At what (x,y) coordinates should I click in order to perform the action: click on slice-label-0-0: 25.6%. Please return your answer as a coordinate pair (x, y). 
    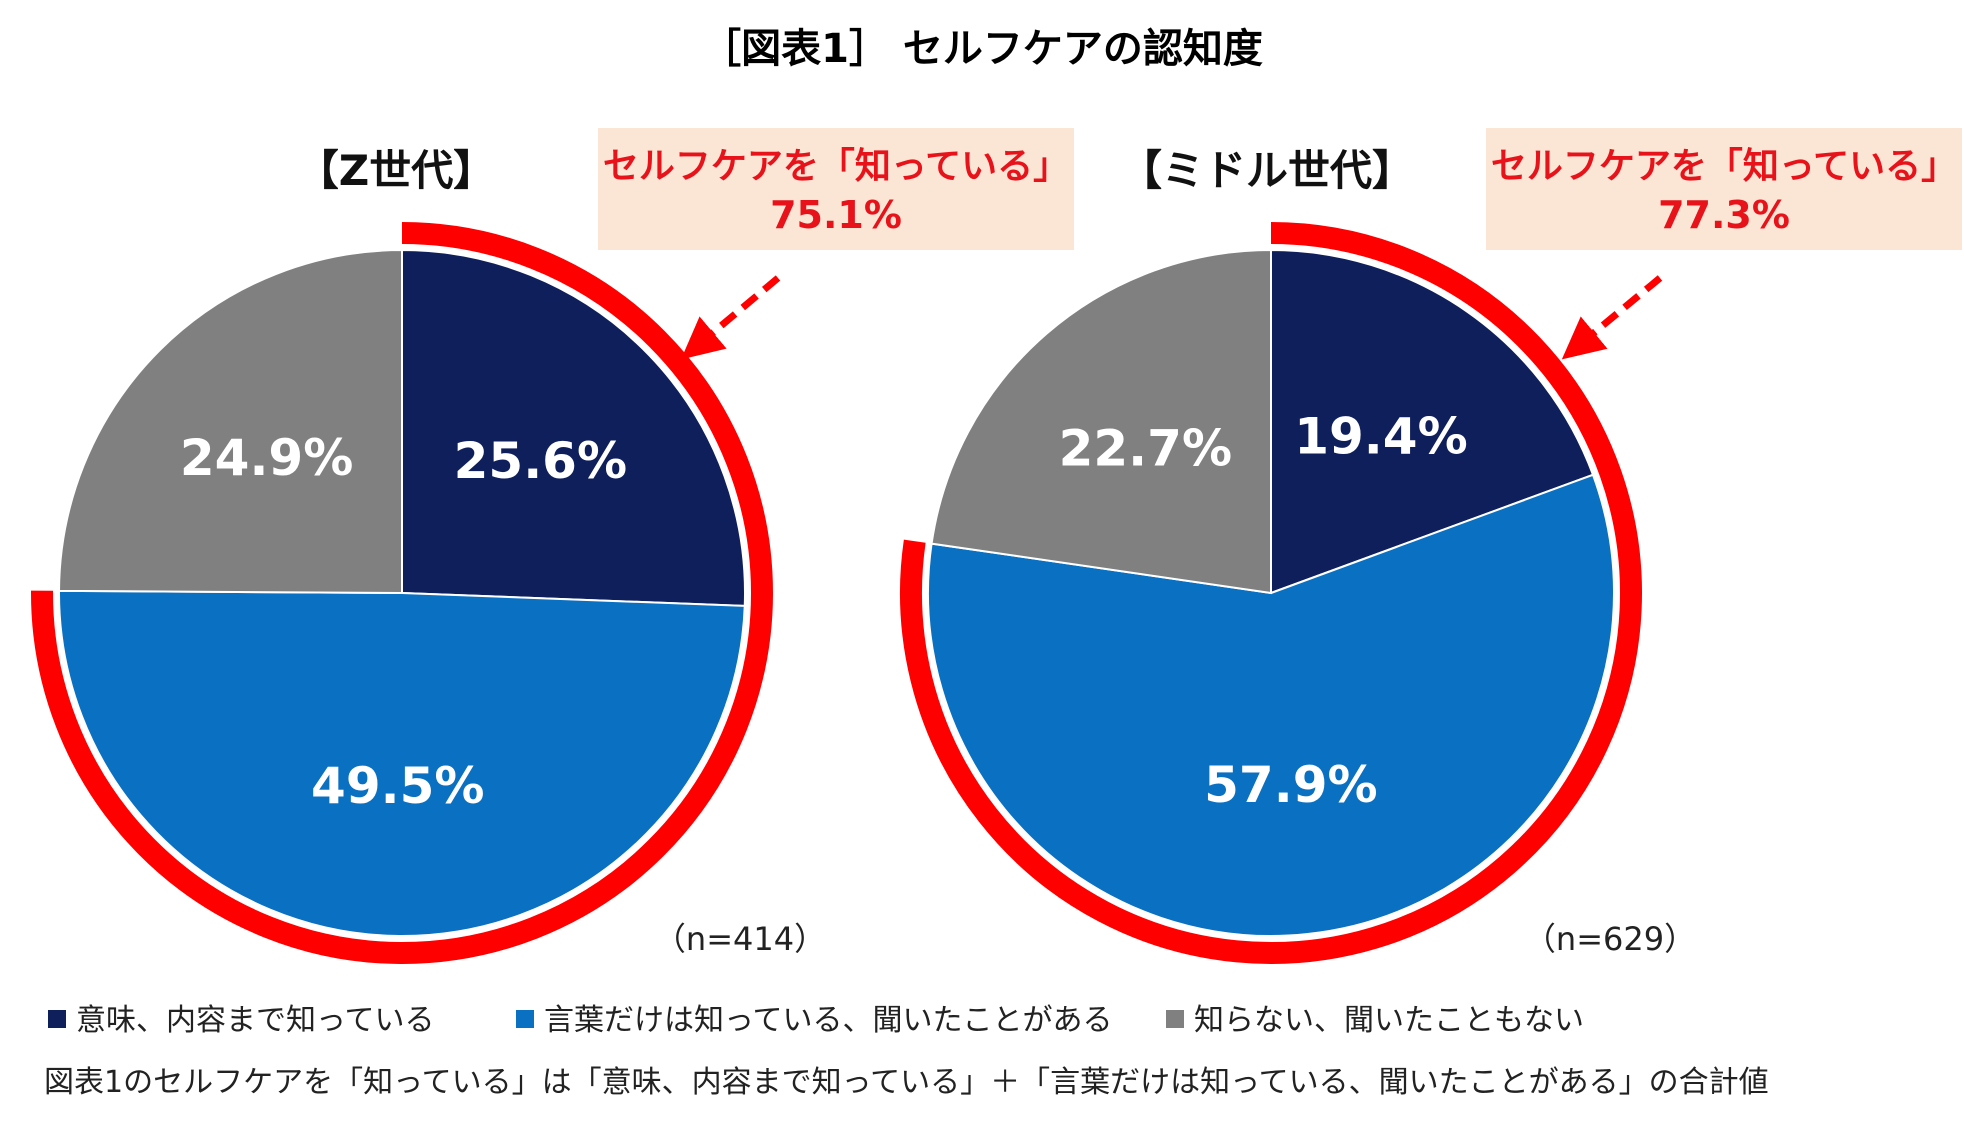
    Looking at the image, I should click on (540, 461).